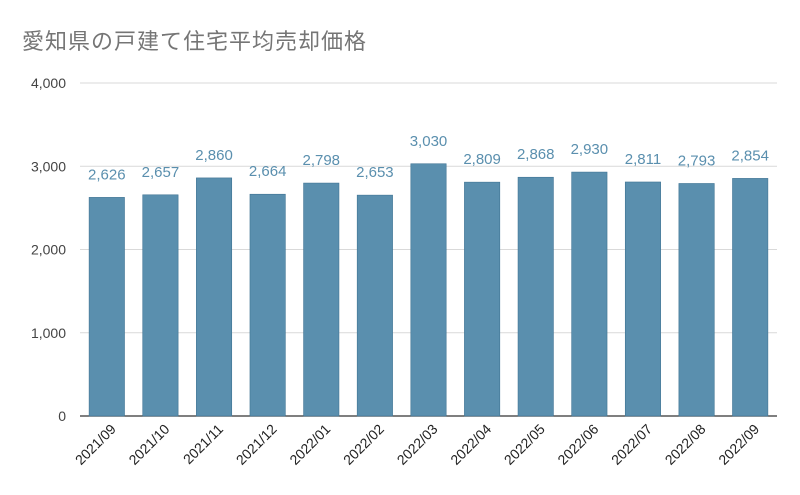 The image size is (800, 495). Describe the element at coordinates (268, 171) in the screenshot. I see `data-label: 2,664` at that location.